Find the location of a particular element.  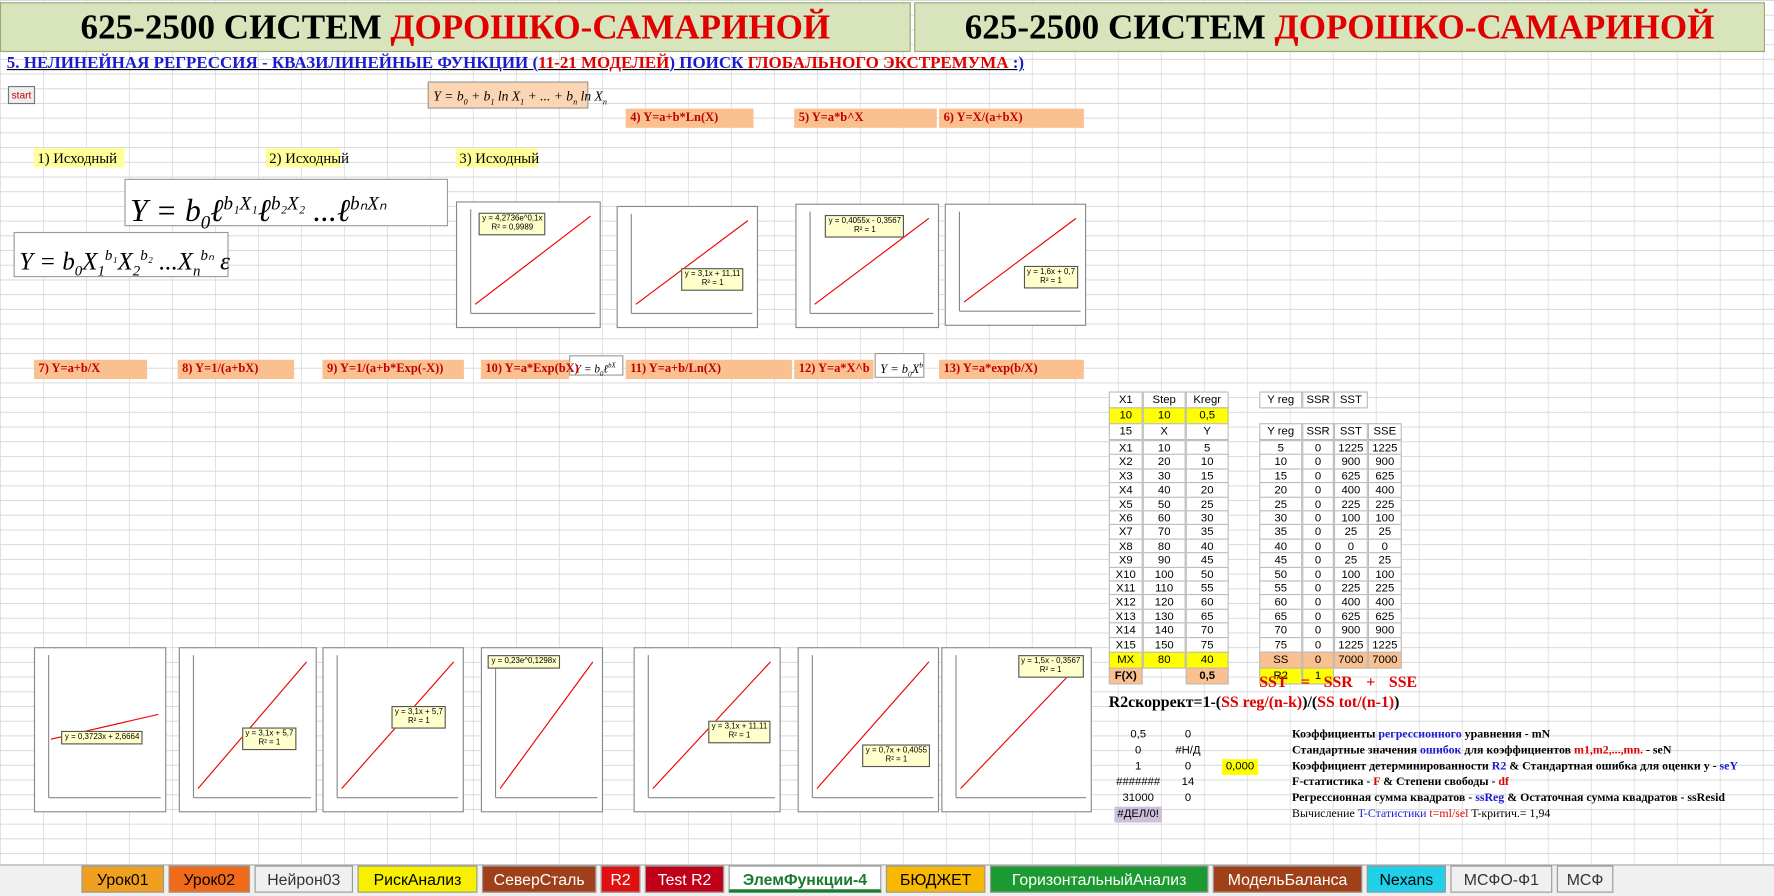

sheet-tab: ГоризонтальныйАнализ is located at coordinates (1099, 879).